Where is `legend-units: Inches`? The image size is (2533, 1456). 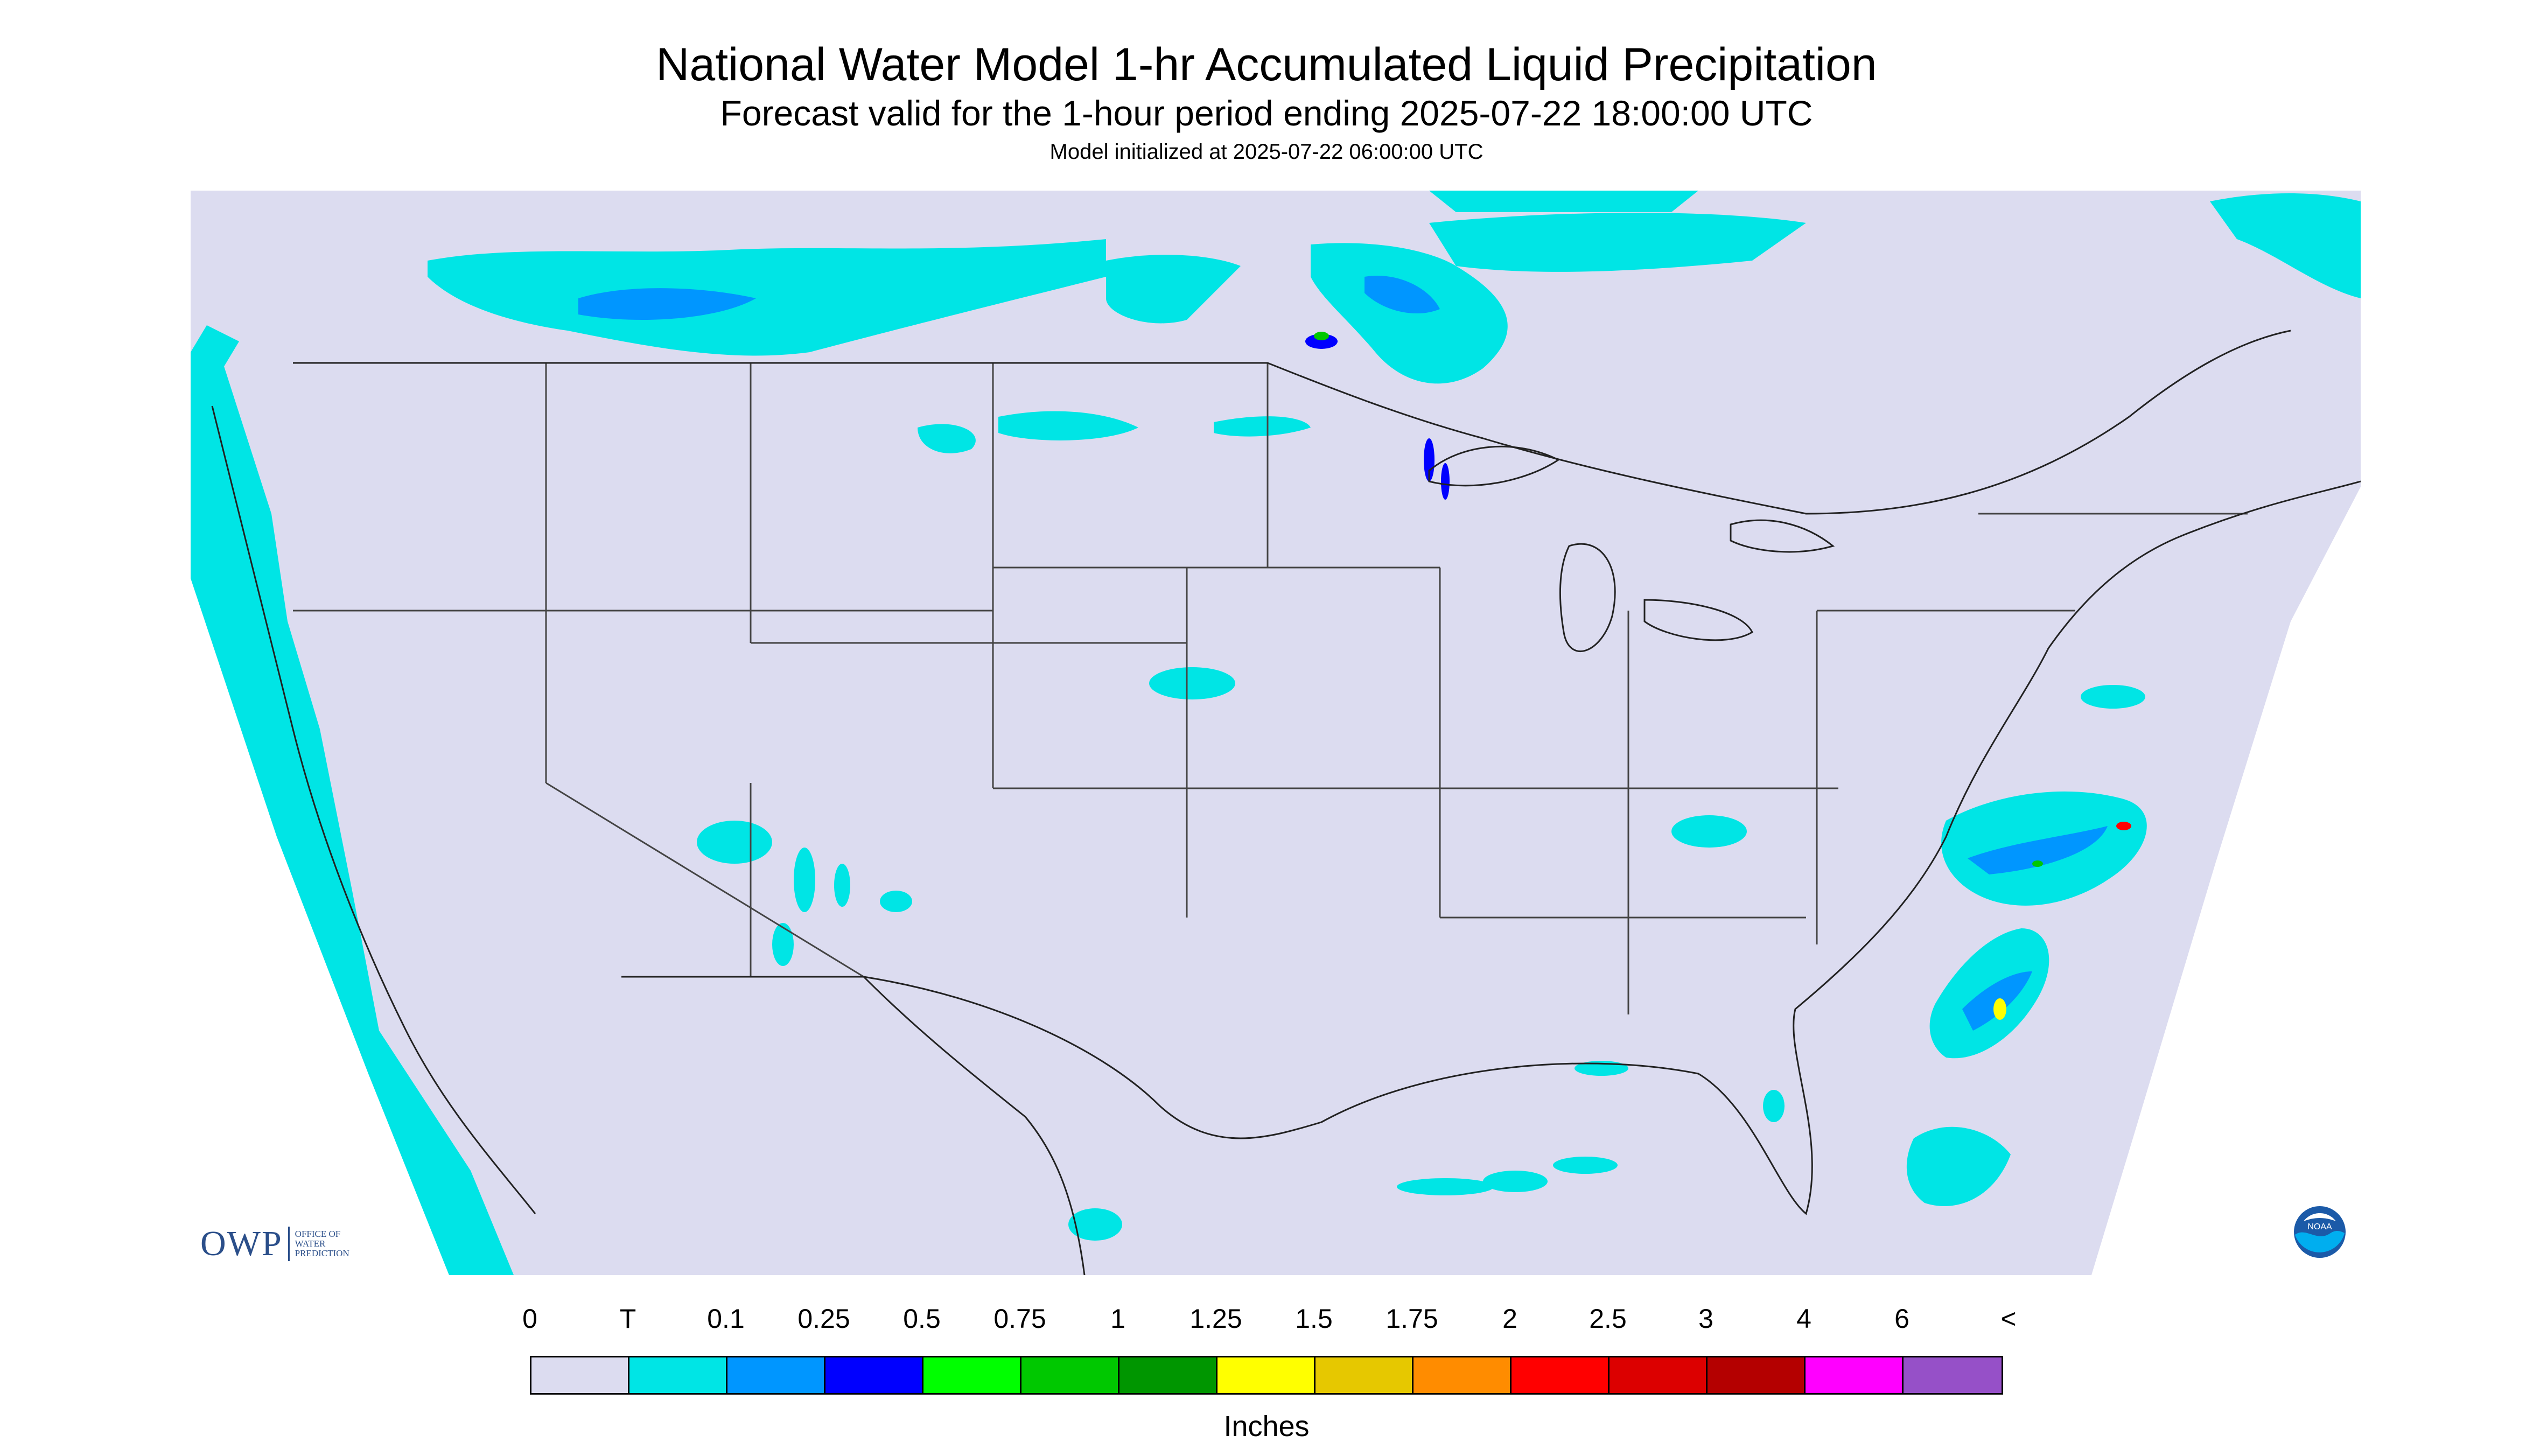
legend-units: Inches is located at coordinates (1266, 1426).